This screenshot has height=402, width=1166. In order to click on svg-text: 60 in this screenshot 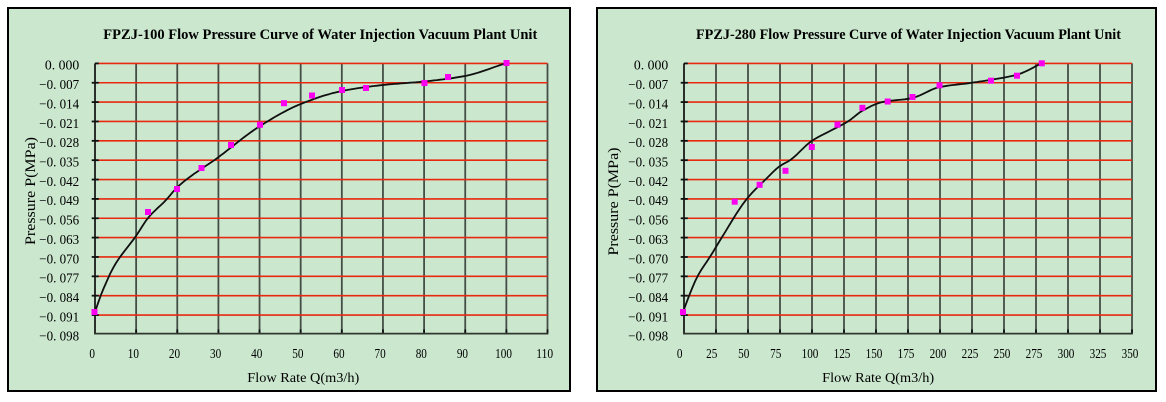, I will do `click(338, 354)`.